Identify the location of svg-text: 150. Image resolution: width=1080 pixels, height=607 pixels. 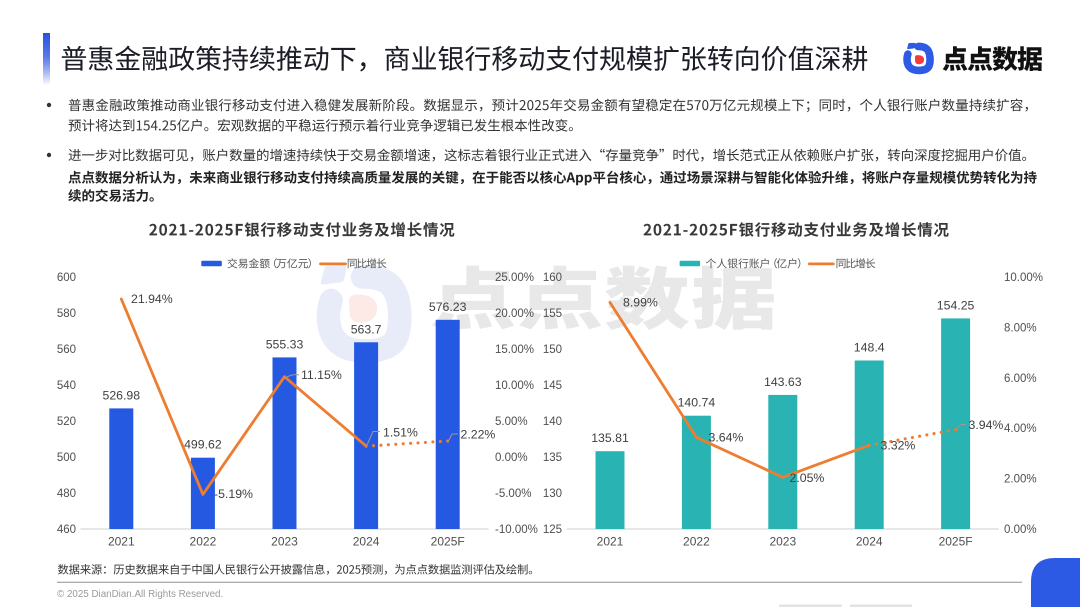
(552, 350).